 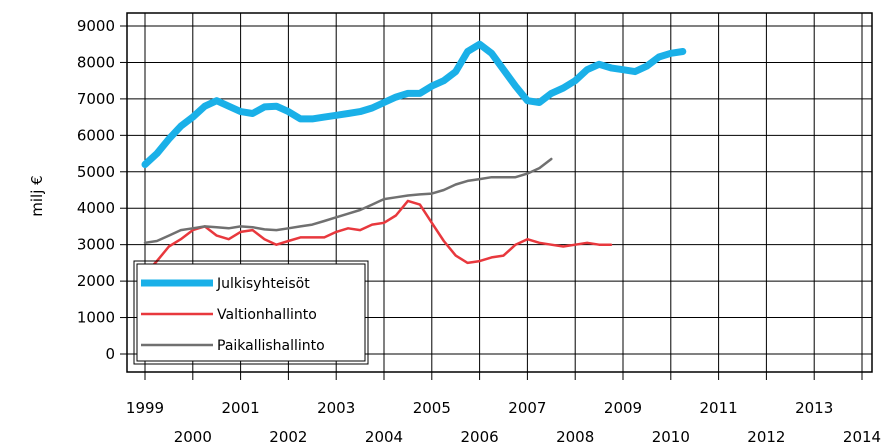 What do you see at coordinates (110, 354) in the screenshot?
I see `y-tick-label: 0` at bounding box center [110, 354].